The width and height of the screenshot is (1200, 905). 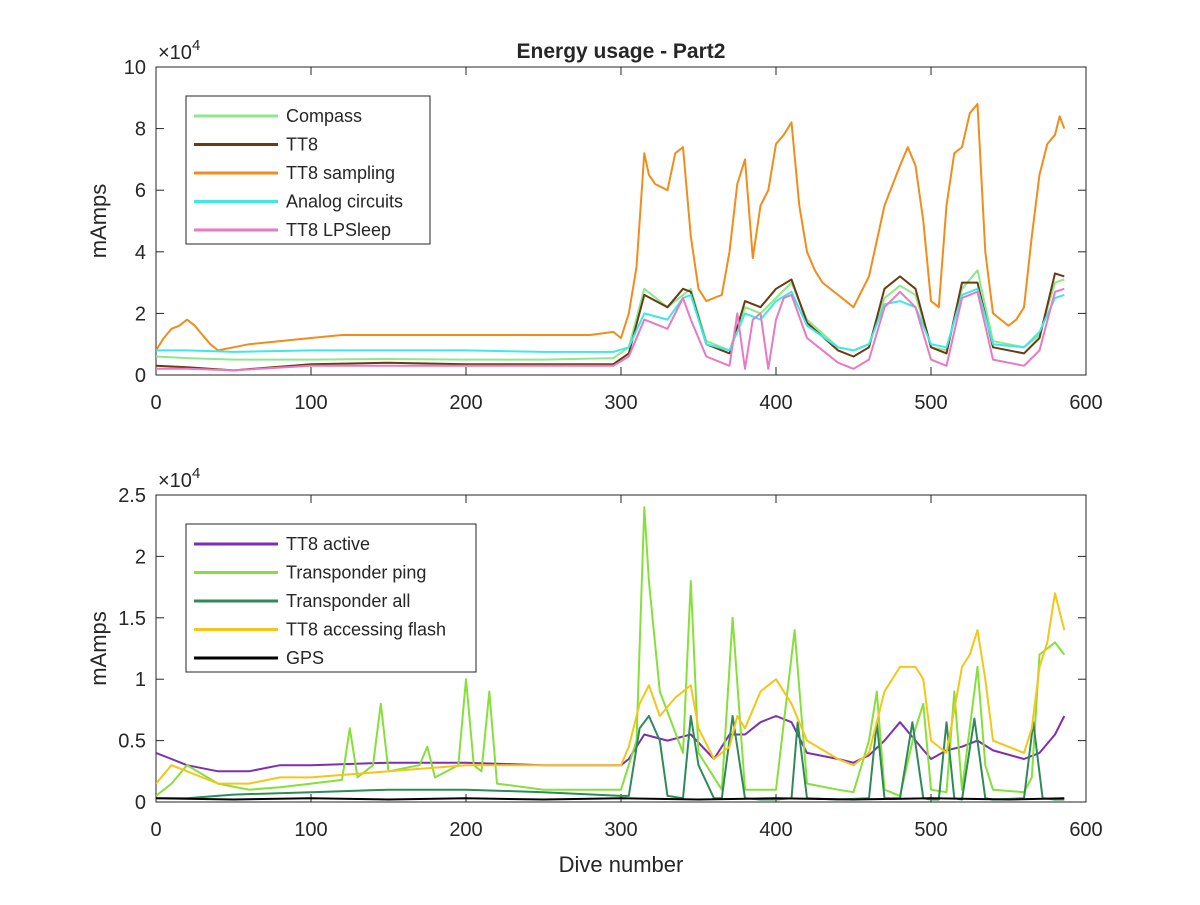 I want to click on legend-label-transponder-ping: Transponder ping, so click(x=356, y=573).